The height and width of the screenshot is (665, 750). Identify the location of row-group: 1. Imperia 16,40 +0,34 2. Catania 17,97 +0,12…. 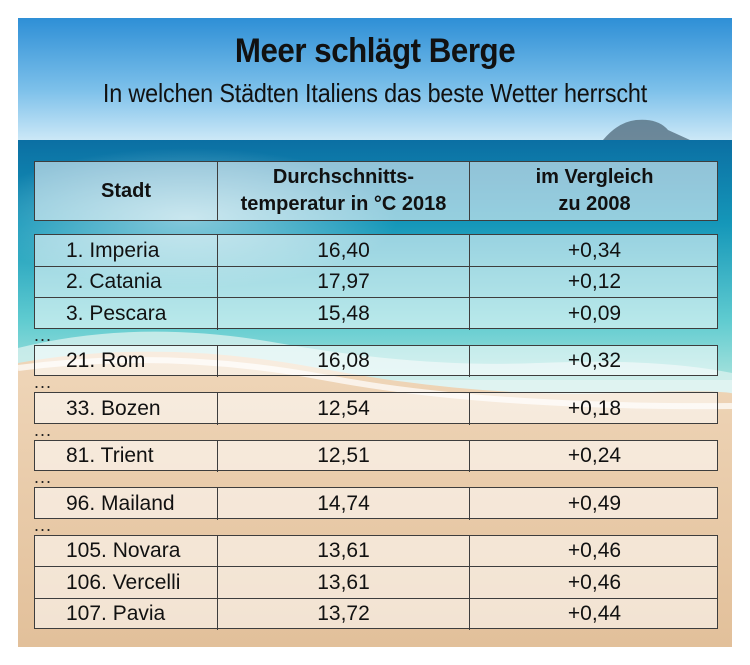
(376, 282).